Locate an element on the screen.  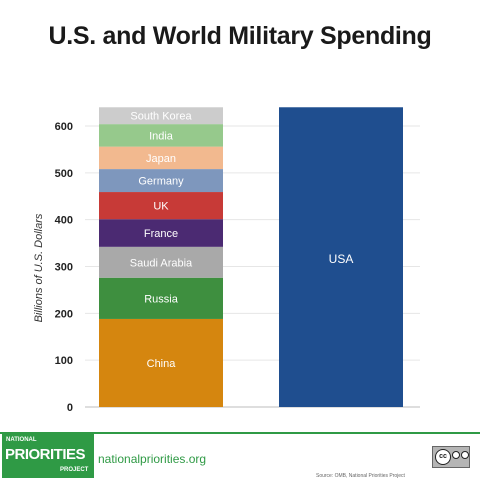
logo-top-text: NATIONAL is located at coordinates (21, 440).